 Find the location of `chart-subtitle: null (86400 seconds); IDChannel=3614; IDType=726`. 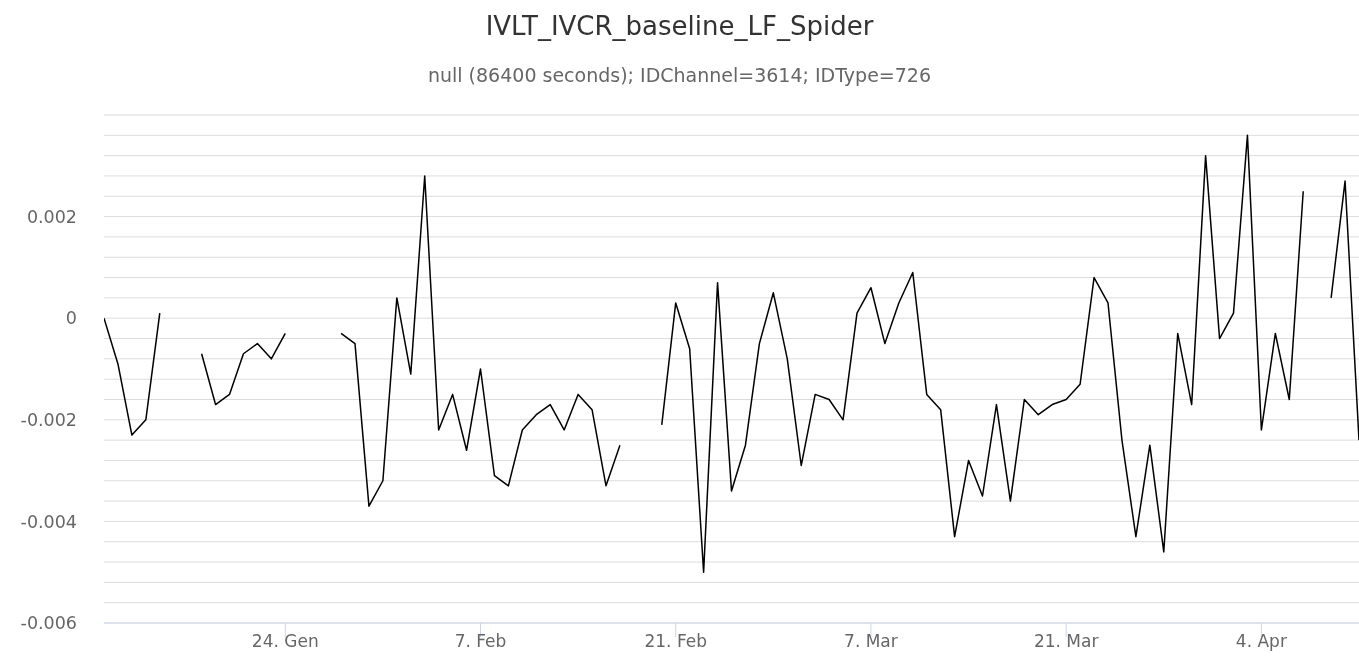

chart-subtitle: null (86400 seconds); IDChannel=3614; IDType=726 is located at coordinates (679, 75).